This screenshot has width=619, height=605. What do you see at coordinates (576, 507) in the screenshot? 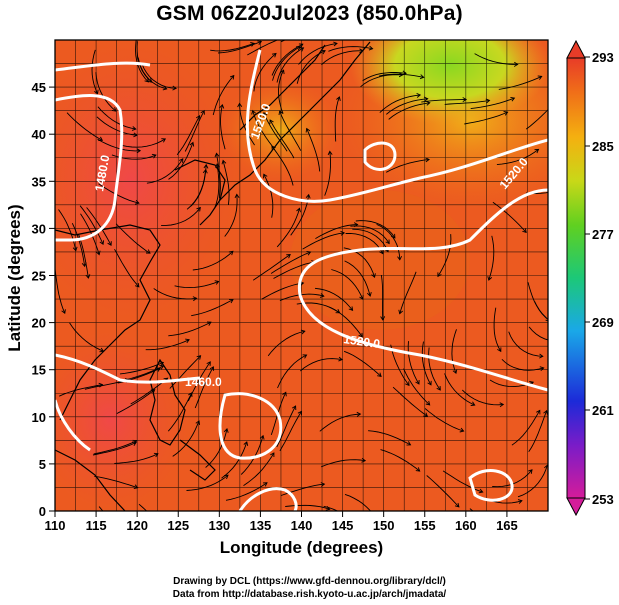
I see `colorbar-bottom-arrow` at bounding box center [576, 507].